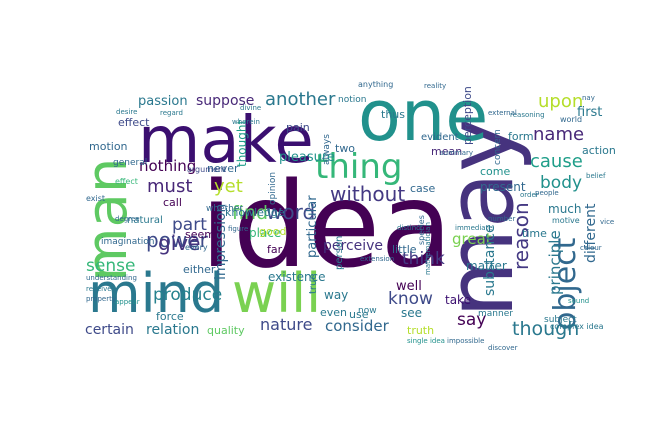  What do you see at coordinates (109, 330) in the screenshot?
I see `cloud-word-certain: certain` at bounding box center [109, 330].